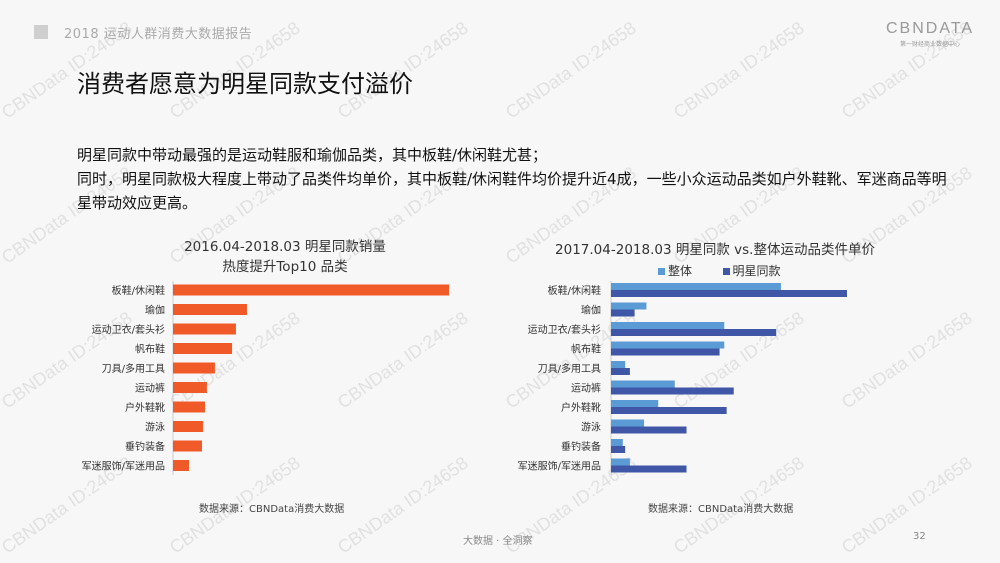 This screenshot has height=563, width=1000. What do you see at coordinates (726, 271) in the screenshot?
I see `legend-swatch-celebrity` at bounding box center [726, 271].